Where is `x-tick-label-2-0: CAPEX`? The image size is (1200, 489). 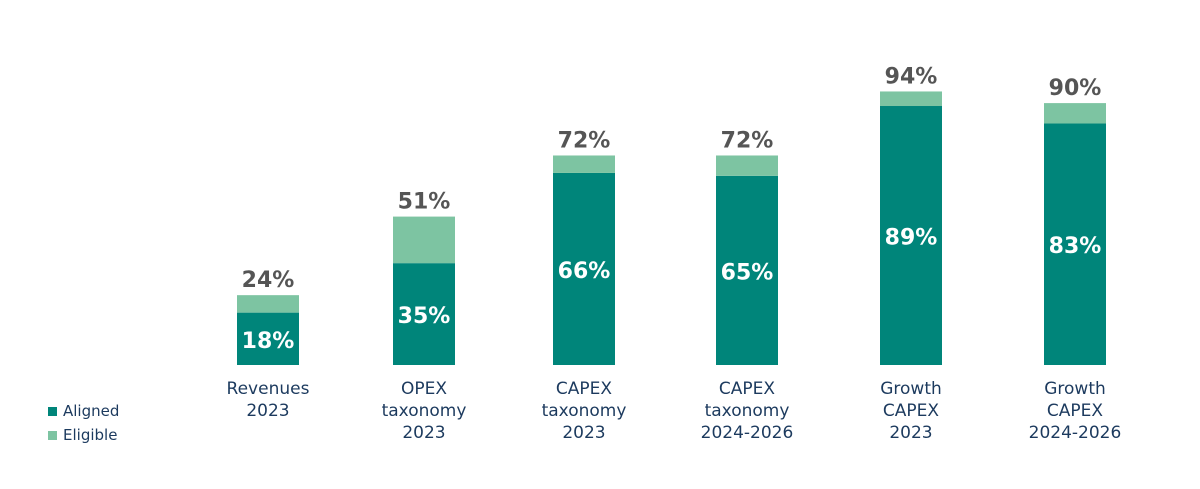 x-tick-label-2-0: CAPEX is located at coordinates (584, 389).